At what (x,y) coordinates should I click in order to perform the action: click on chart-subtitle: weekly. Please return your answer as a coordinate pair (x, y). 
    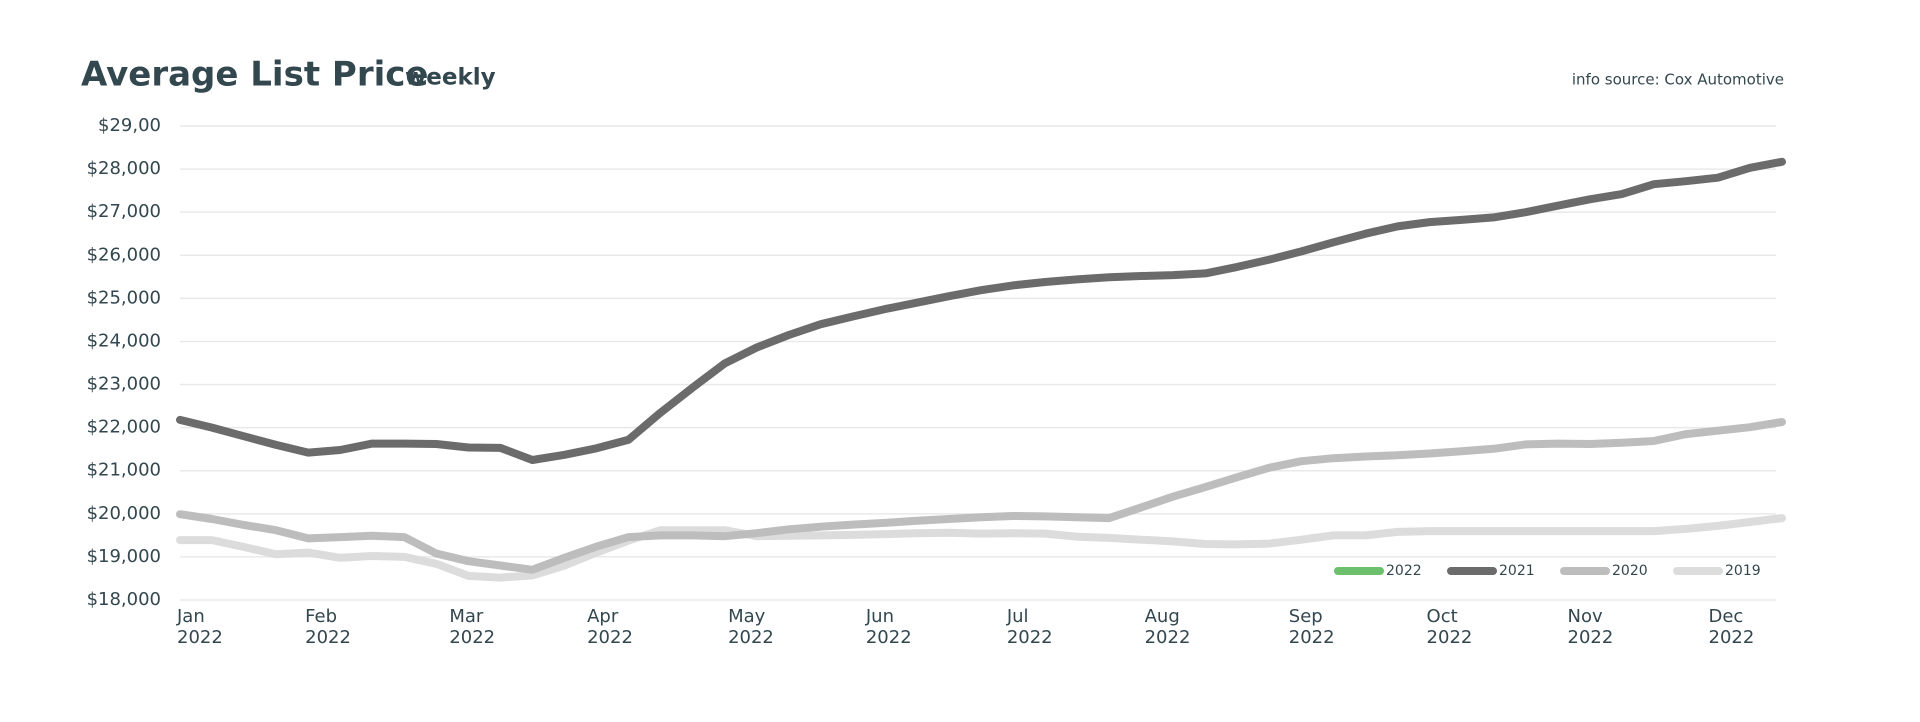
    Looking at the image, I should click on (450, 78).